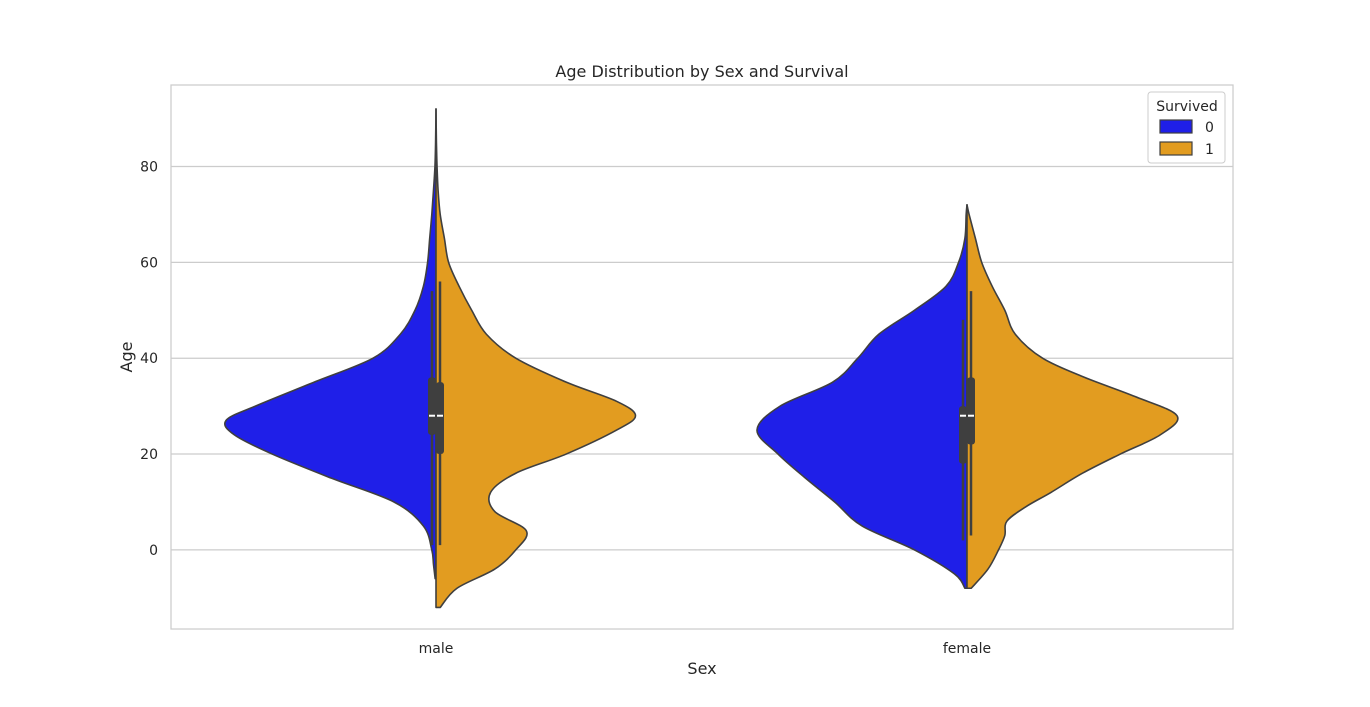 The image size is (1370, 707). Describe the element at coordinates (701, 668) in the screenshot. I see `x-axis-label: Sex` at that location.